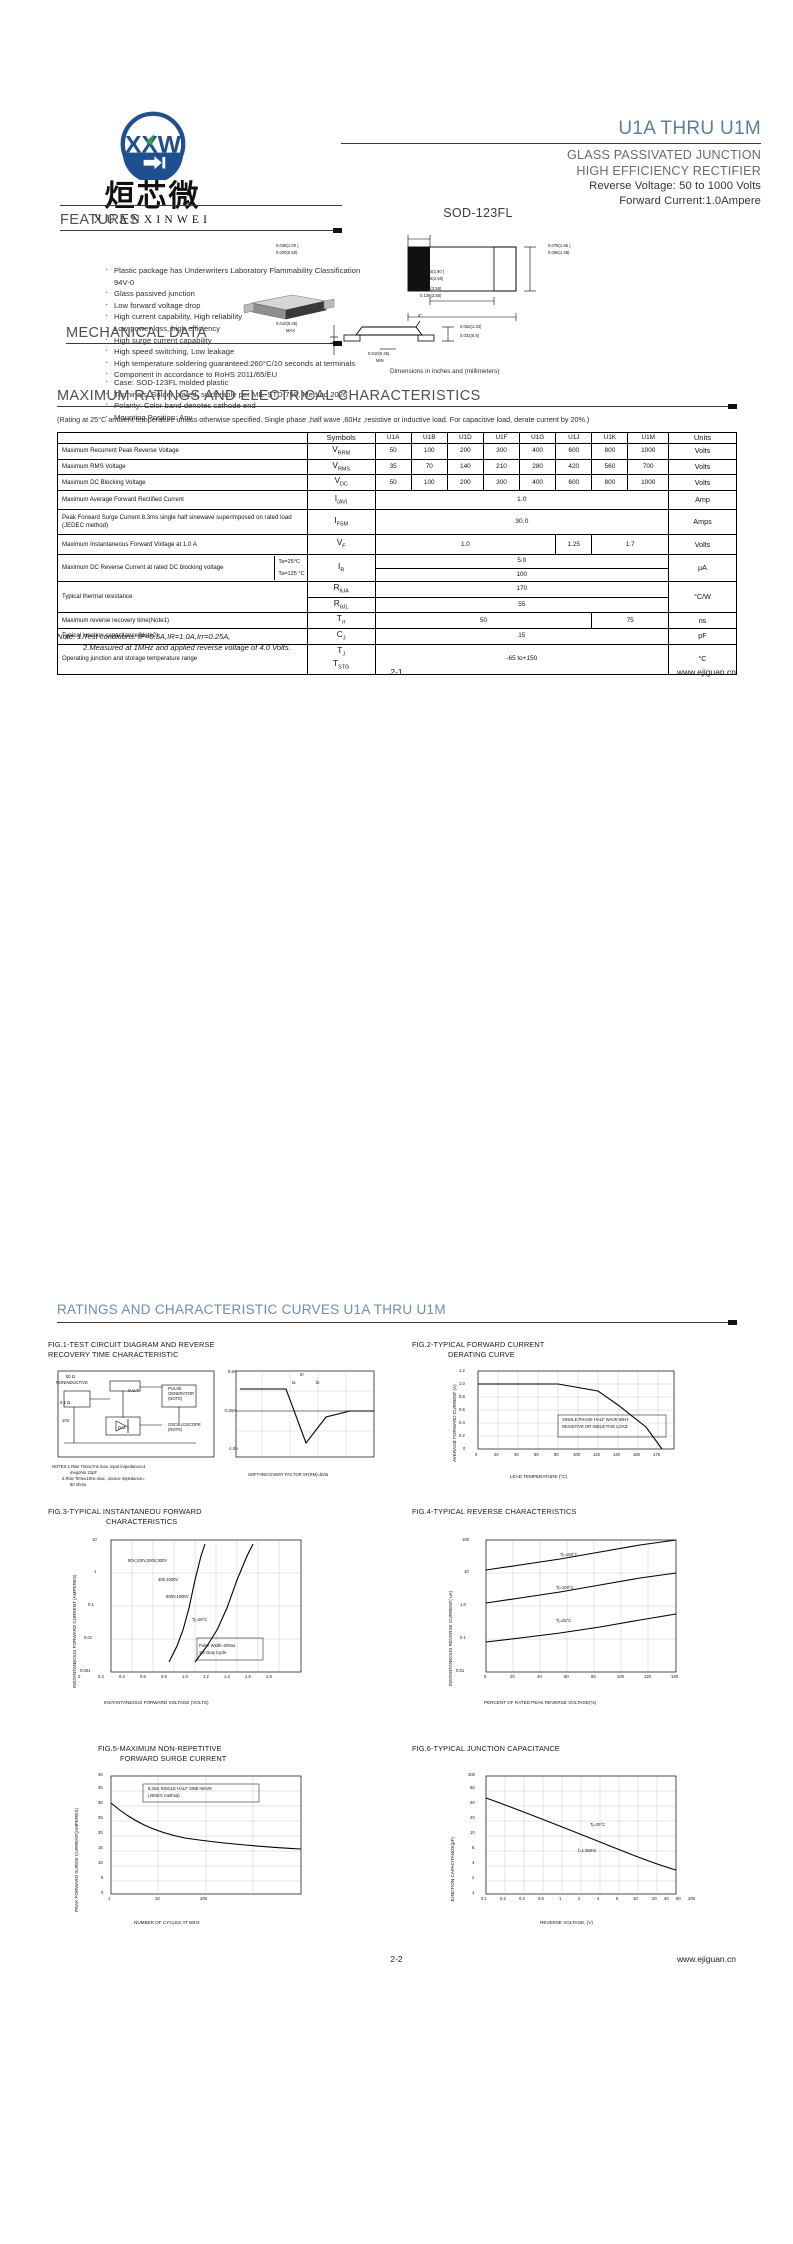 Image resolution: width=793 pixels, height=2244 pixels. What do you see at coordinates (463, 1604) in the screenshot?
I see `fig4-ytick-10: 1.0` at bounding box center [463, 1604].